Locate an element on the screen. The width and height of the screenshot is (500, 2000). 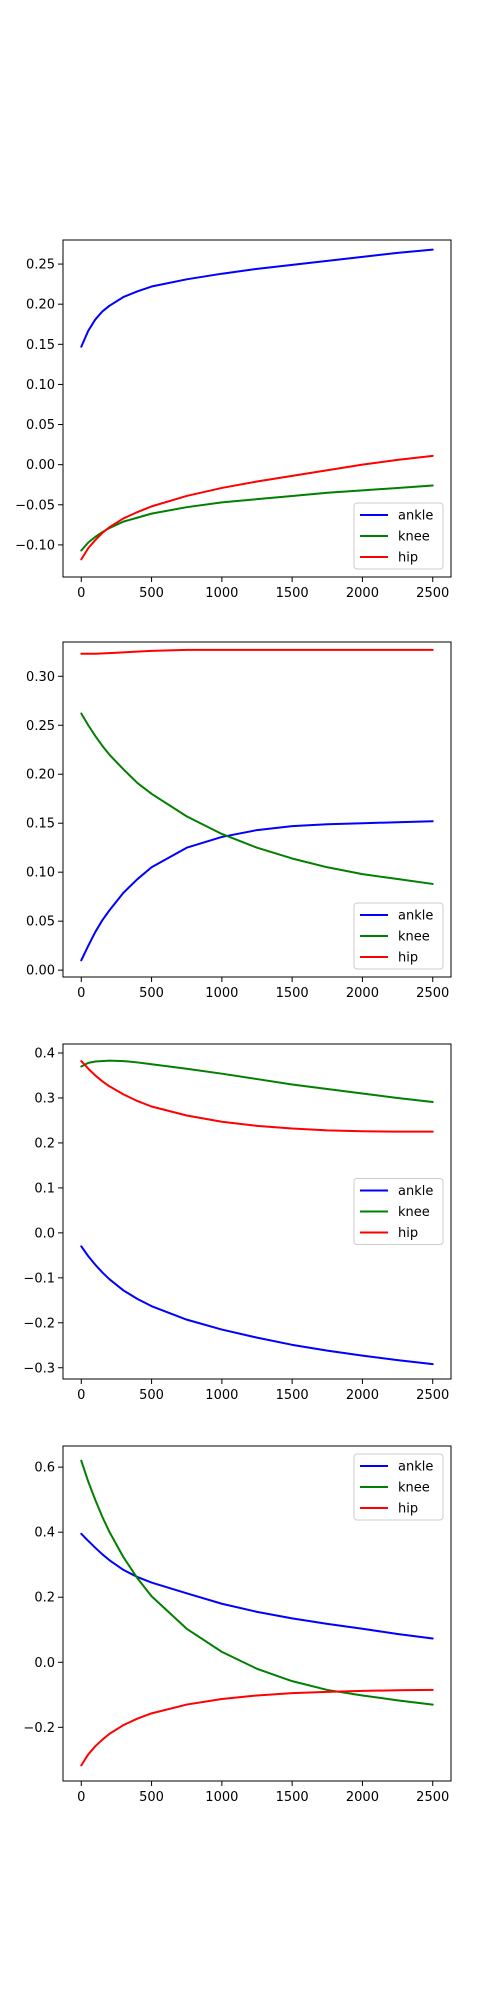
y-tick-label: −0.05 is located at coordinates (35, 505).